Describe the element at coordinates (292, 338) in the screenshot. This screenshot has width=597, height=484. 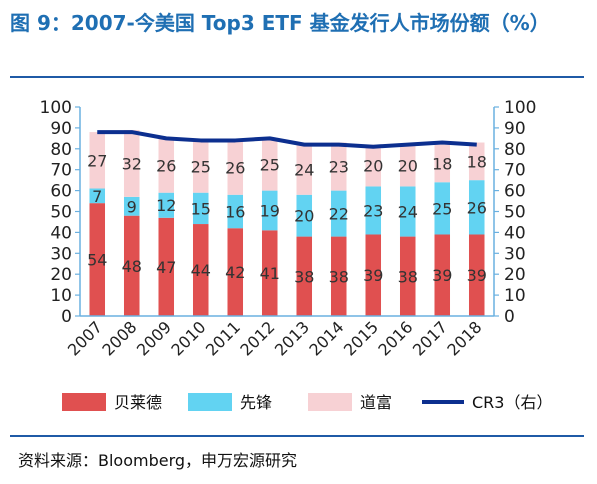
I see `x-tick-label: 2013` at that location.